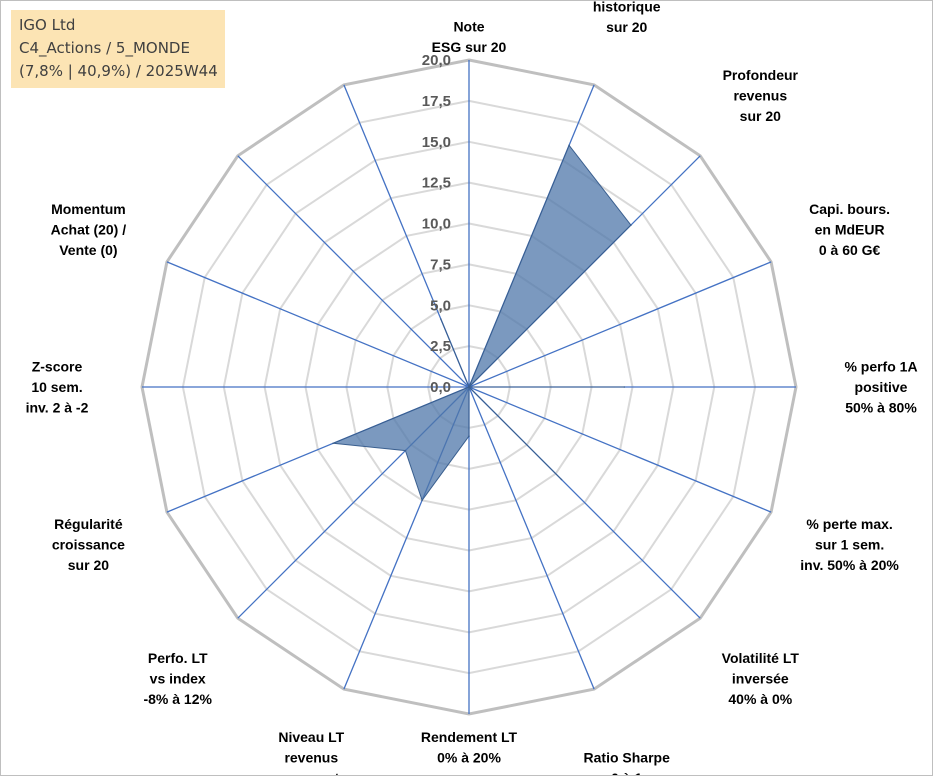 Image resolution: width=933 pixels, height=776 pixels. What do you see at coordinates (469, 758) in the screenshot?
I see `axis-label-line: 0% à 20%` at bounding box center [469, 758].